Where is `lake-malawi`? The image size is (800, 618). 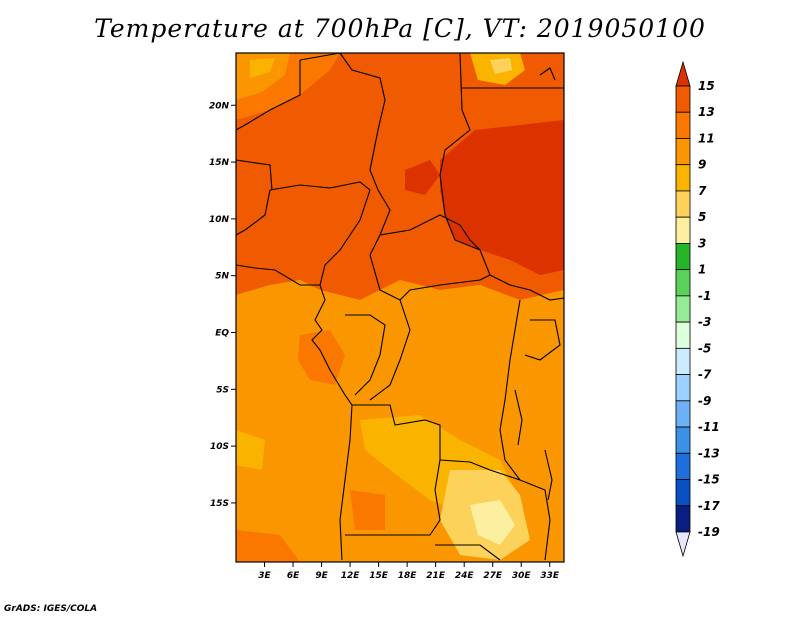 lake-malawi is located at coordinates (548, 475).